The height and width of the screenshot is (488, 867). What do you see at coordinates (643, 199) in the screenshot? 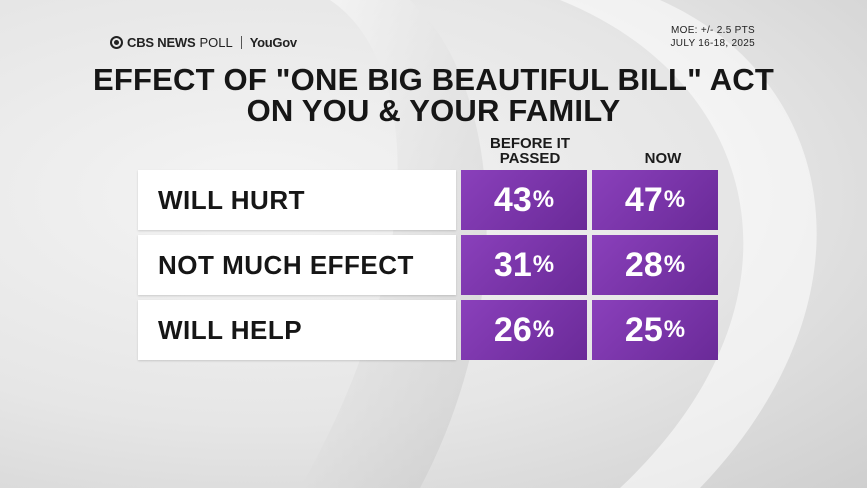
I see `value-number: 47` at bounding box center [643, 199].